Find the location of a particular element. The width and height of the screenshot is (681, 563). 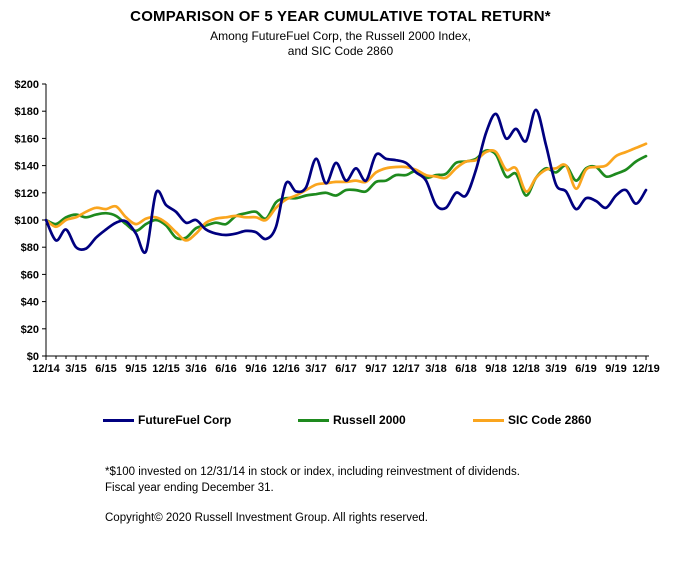

x-tick-label: 9/17 is located at coordinates (375, 369).